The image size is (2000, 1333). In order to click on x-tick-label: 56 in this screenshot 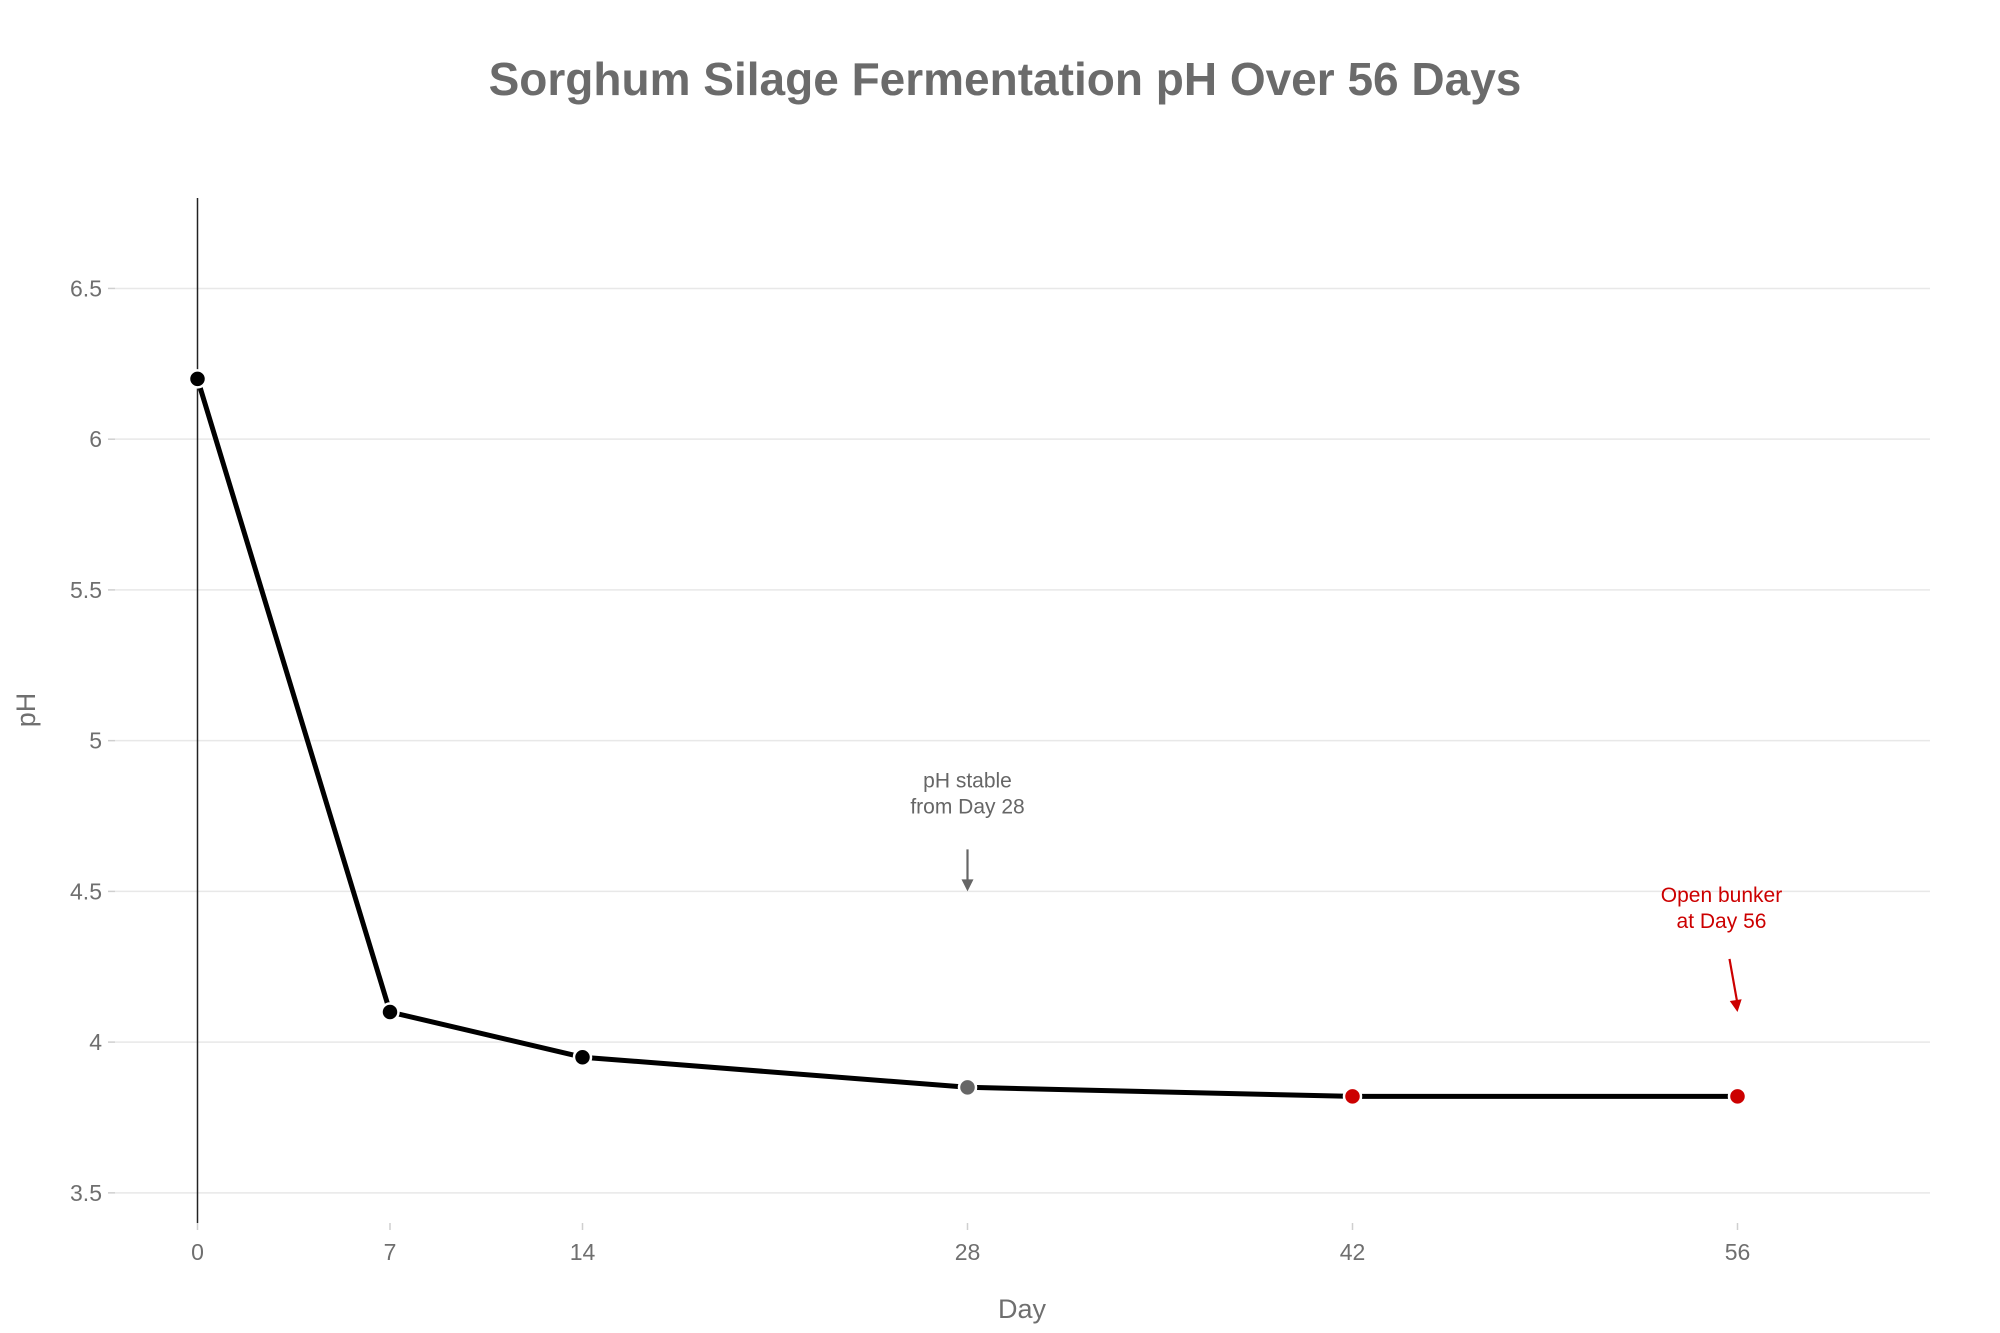, I will do `click(1738, 1252)`.